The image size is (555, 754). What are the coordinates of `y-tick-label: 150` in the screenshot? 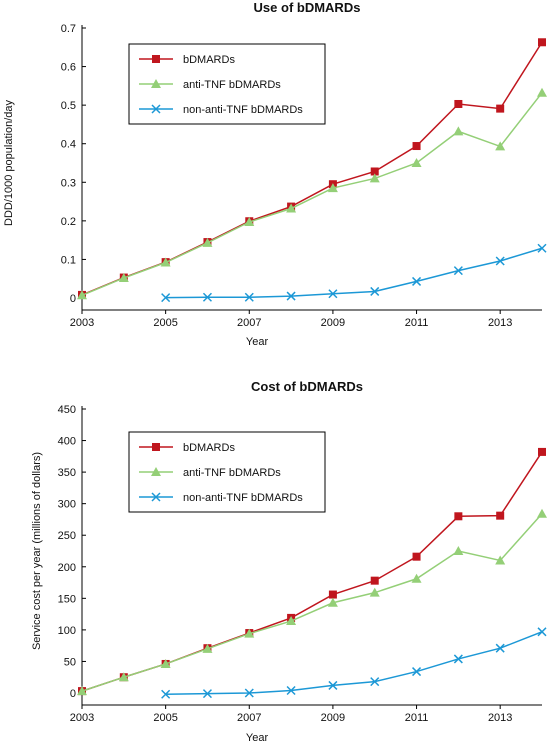 It's located at (67, 599).